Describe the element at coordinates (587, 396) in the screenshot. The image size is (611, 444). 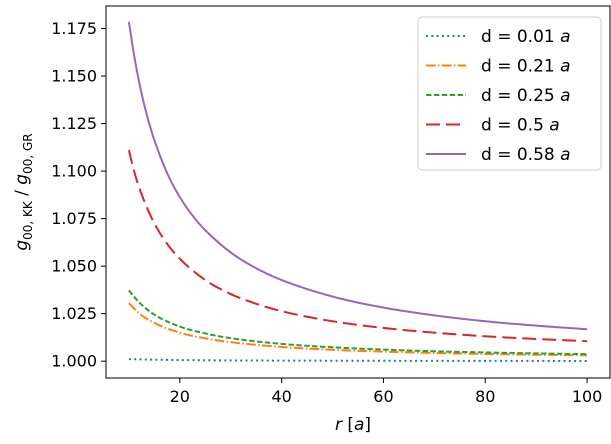
I see `x-tick-label: 100` at that location.